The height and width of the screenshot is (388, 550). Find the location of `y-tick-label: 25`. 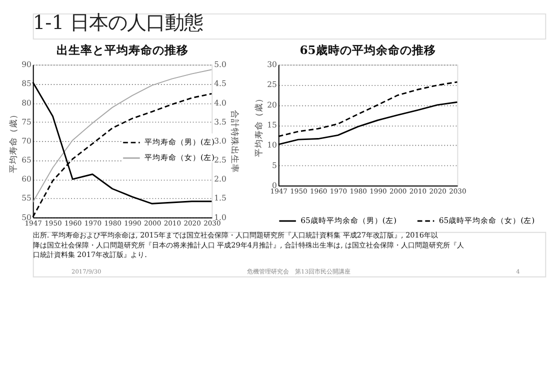

y-tick-label: 25 is located at coordinates (272, 85).